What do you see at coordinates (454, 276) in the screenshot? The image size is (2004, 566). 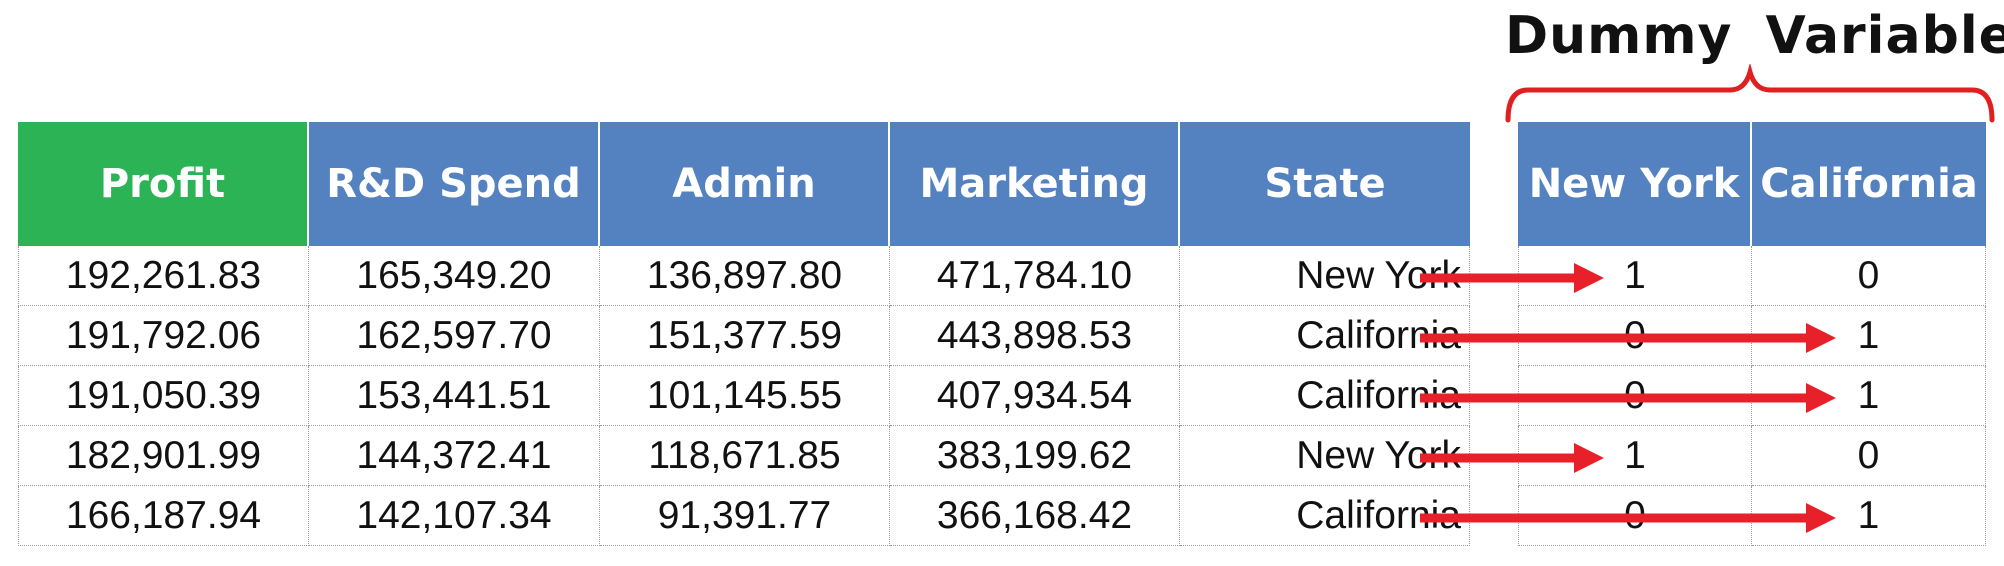 I see `cell-rd-spend: 165,349.20` at bounding box center [454, 276].